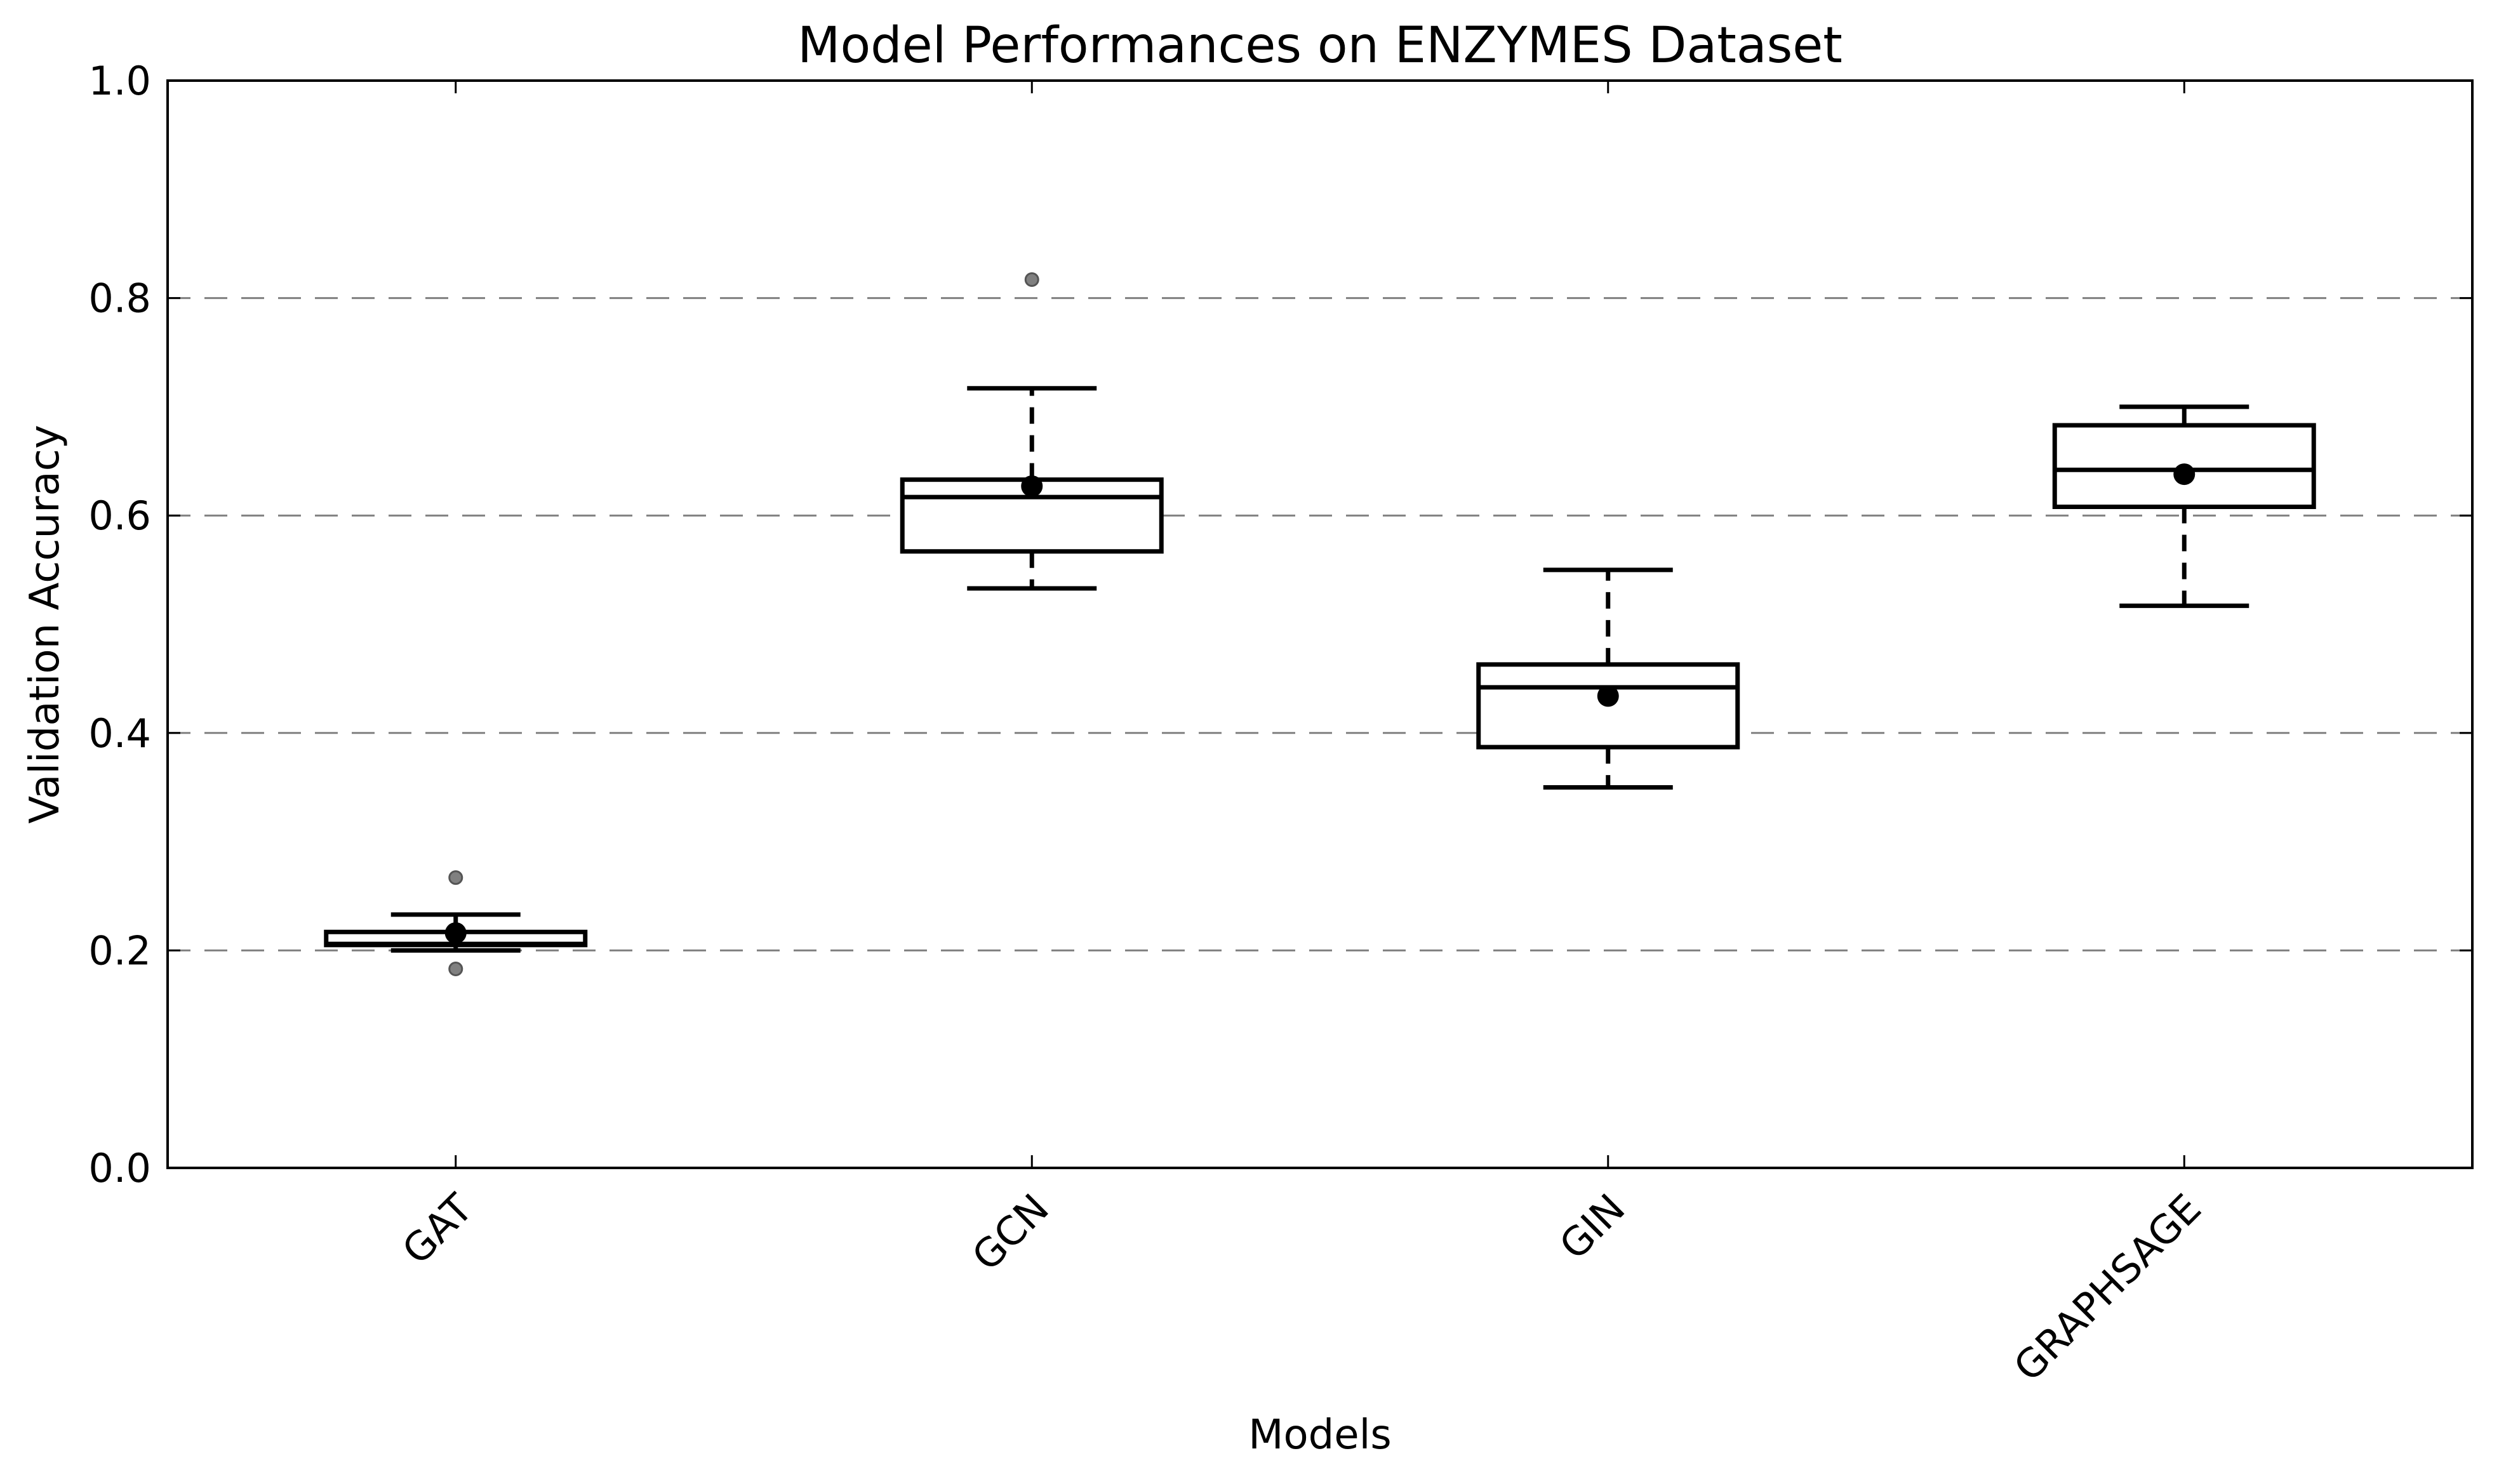  What do you see at coordinates (119, 950) in the screenshot?
I see `y-tick-label: 0.2` at bounding box center [119, 950].